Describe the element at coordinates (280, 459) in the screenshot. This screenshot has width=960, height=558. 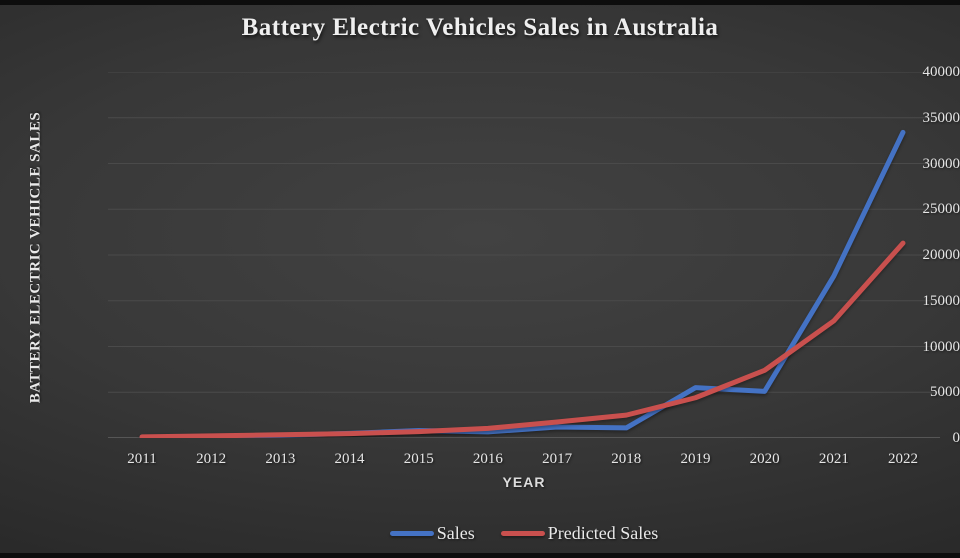
I see `x-tick-label: 2013` at that location.